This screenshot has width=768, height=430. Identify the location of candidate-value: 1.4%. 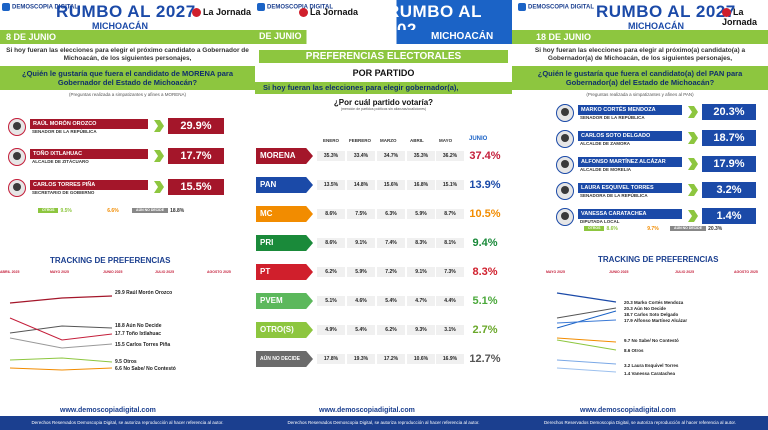
(729, 216).